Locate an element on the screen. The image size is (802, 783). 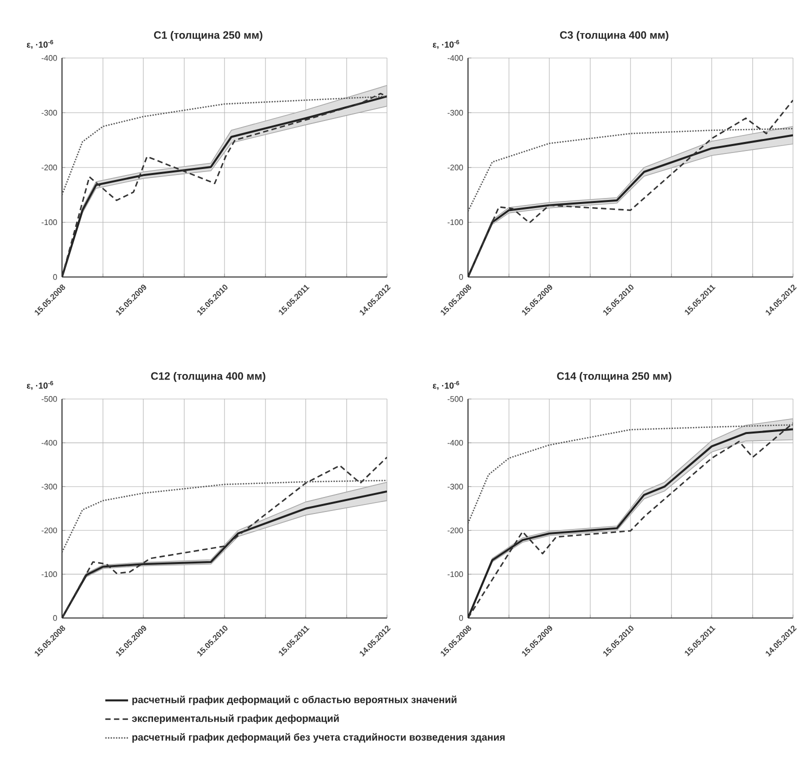
chart-title: C3 (толщина 400 мм) is located at coordinates (614, 35).